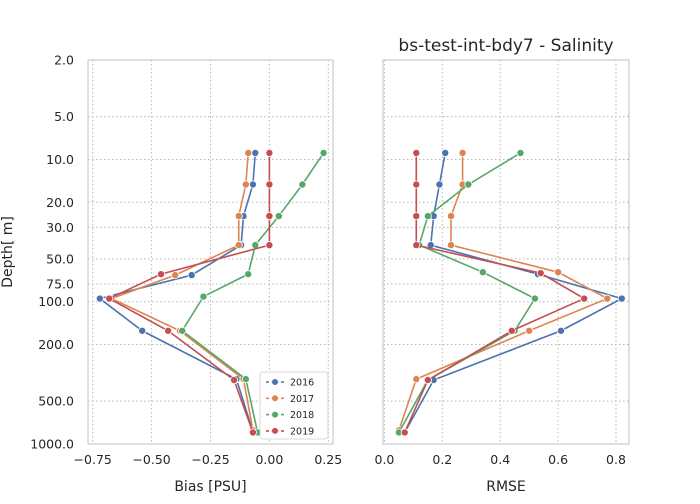 This screenshot has width=700, height=504. What do you see at coordinates (616, 459) in the screenshot?
I see `x-tick-label: 0.8` at bounding box center [616, 459].